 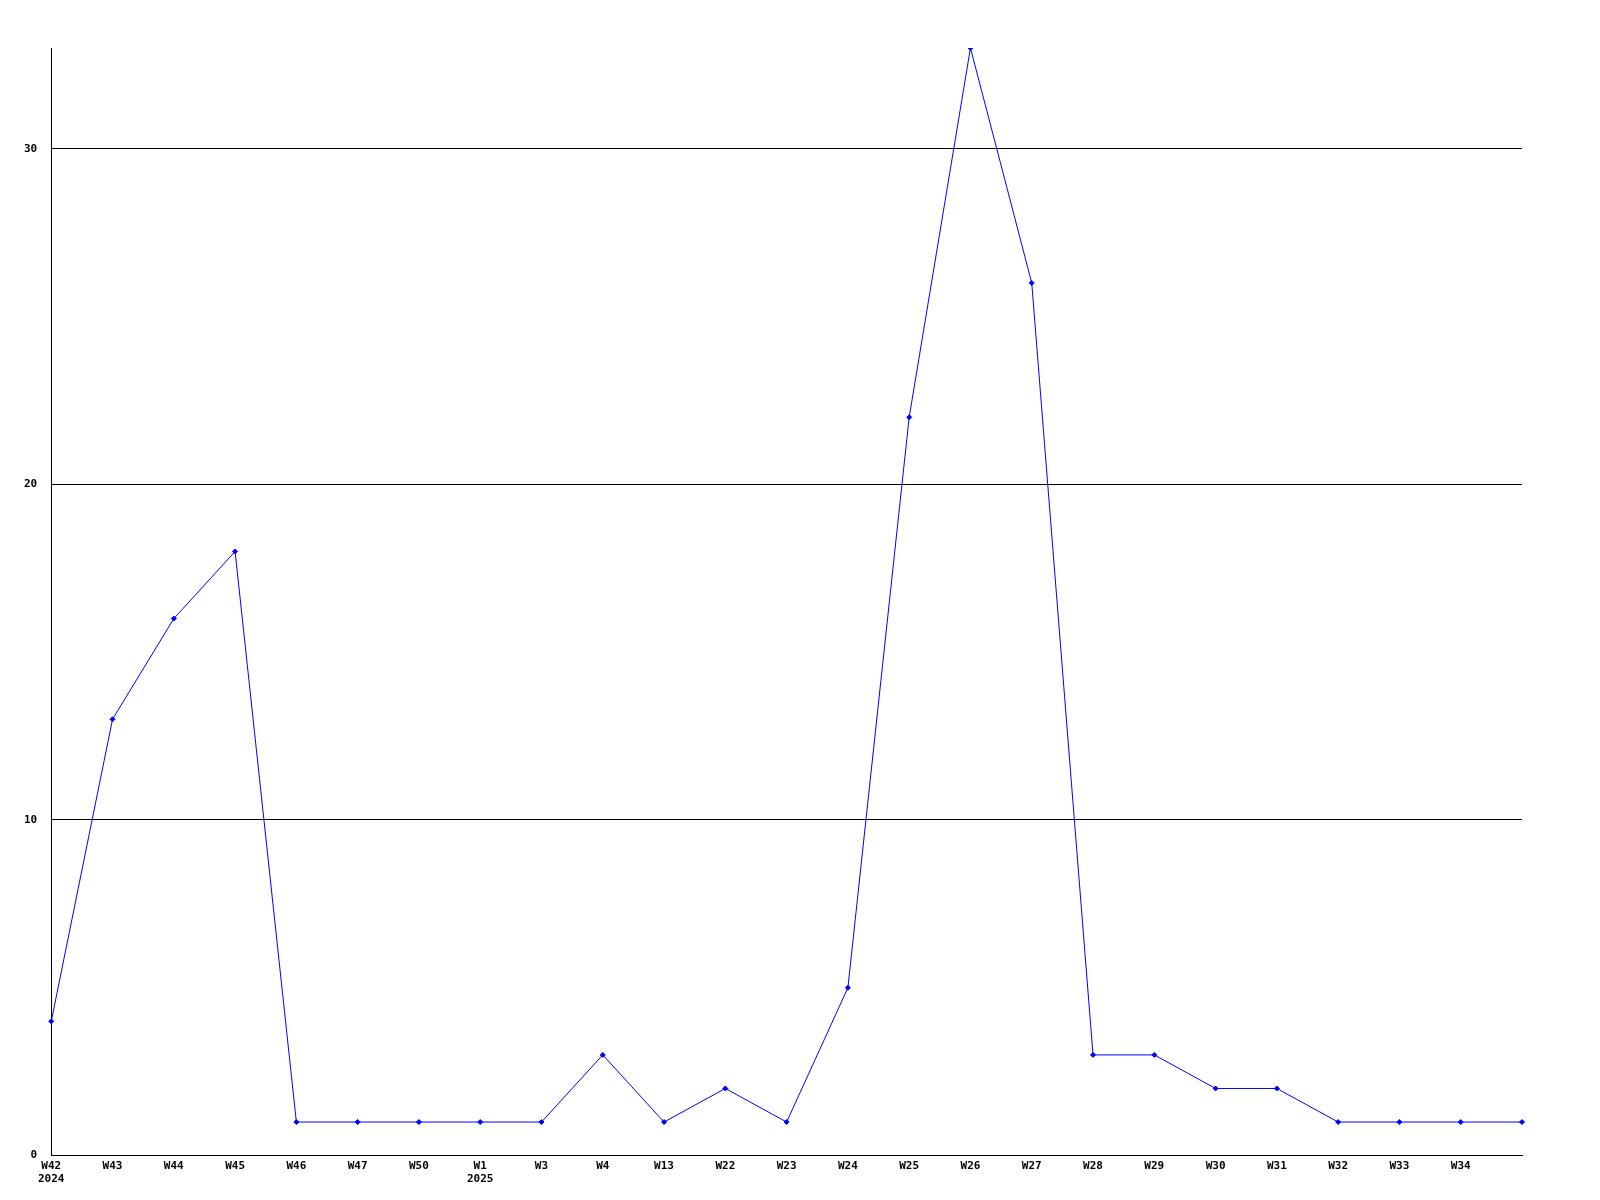 What do you see at coordinates (970, 1166) in the screenshot?
I see `x-tick-label: W26` at bounding box center [970, 1166].